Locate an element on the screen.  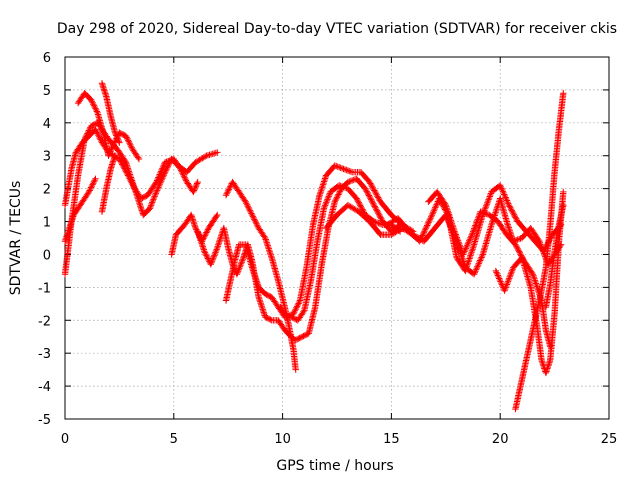
series-sat-m is located at coordinates (474, 228).